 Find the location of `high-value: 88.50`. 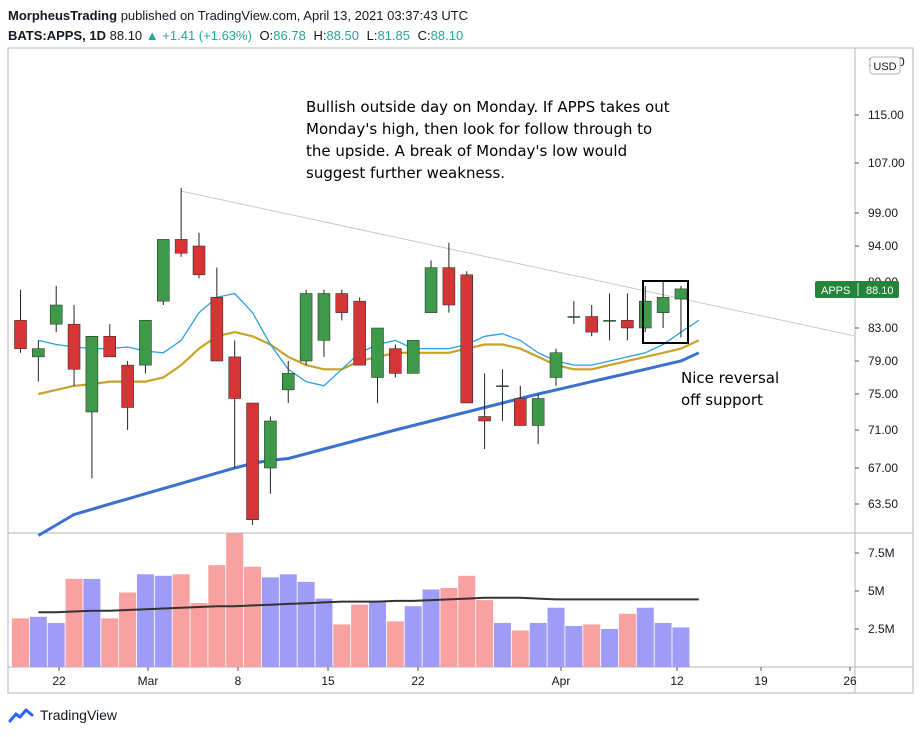

high-value: 88.50 is located at coordinates (342, 35).